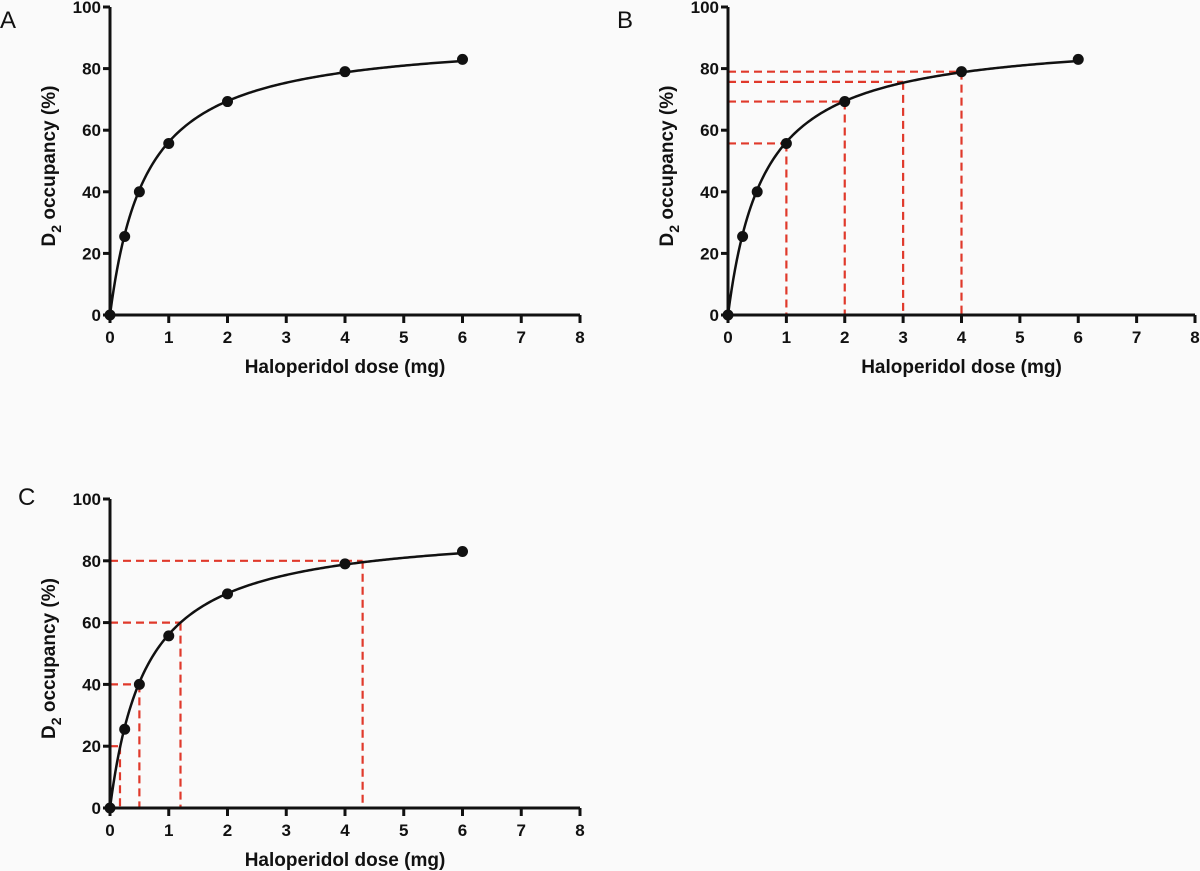 Image resolution: width=1200 pixels, height=871 pixels. What do you see at coordinates (8, 20) in the screenshot?
I see `panel-label: A` at bounding box center [8, 20].